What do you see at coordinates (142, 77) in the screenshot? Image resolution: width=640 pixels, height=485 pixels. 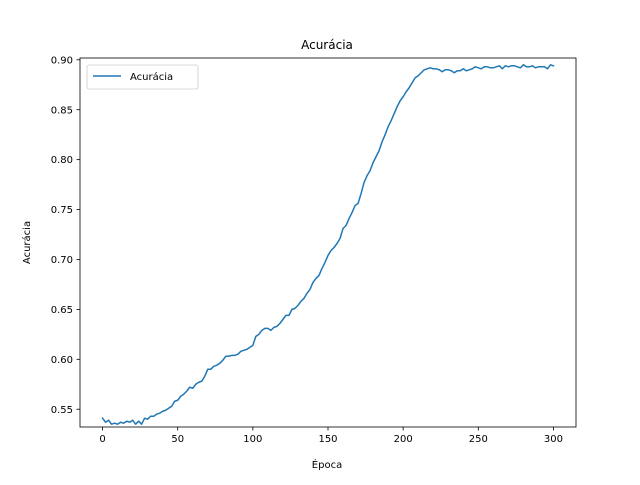 I see `legend-box` at bounding box center [142, 77].